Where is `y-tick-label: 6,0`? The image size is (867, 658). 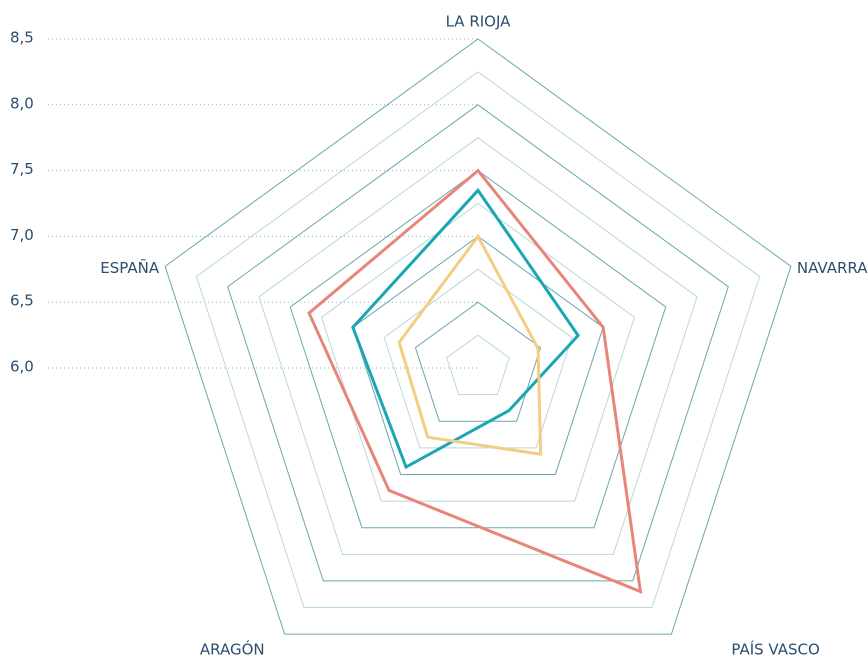
y-tick-label: 6,0 is located at coordinates (22, 367).